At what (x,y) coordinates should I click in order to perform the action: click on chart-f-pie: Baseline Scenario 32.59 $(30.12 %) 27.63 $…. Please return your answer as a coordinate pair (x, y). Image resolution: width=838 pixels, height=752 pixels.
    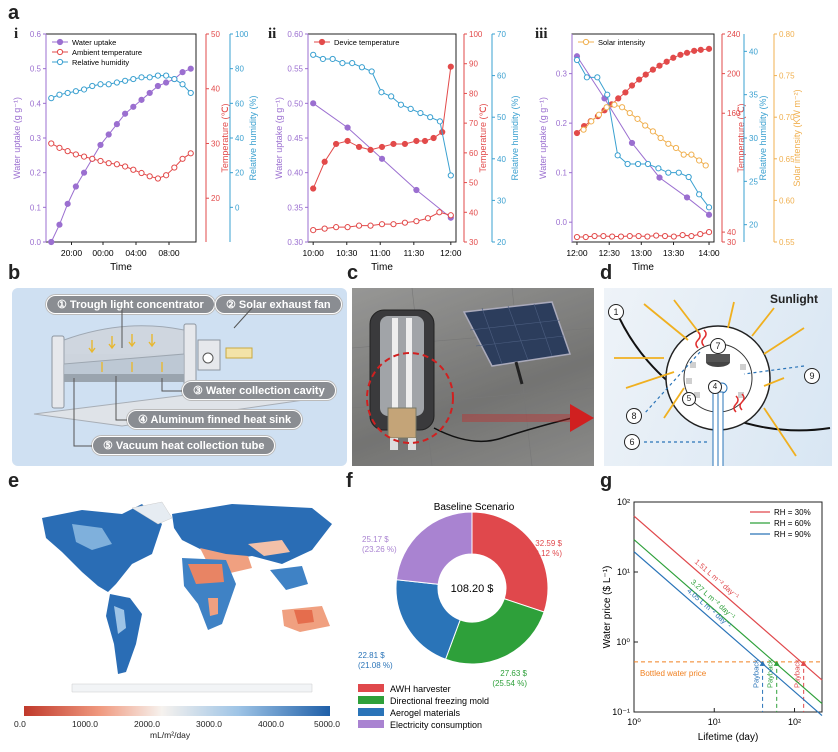
    Looking at the image, I should click on (460, 616).